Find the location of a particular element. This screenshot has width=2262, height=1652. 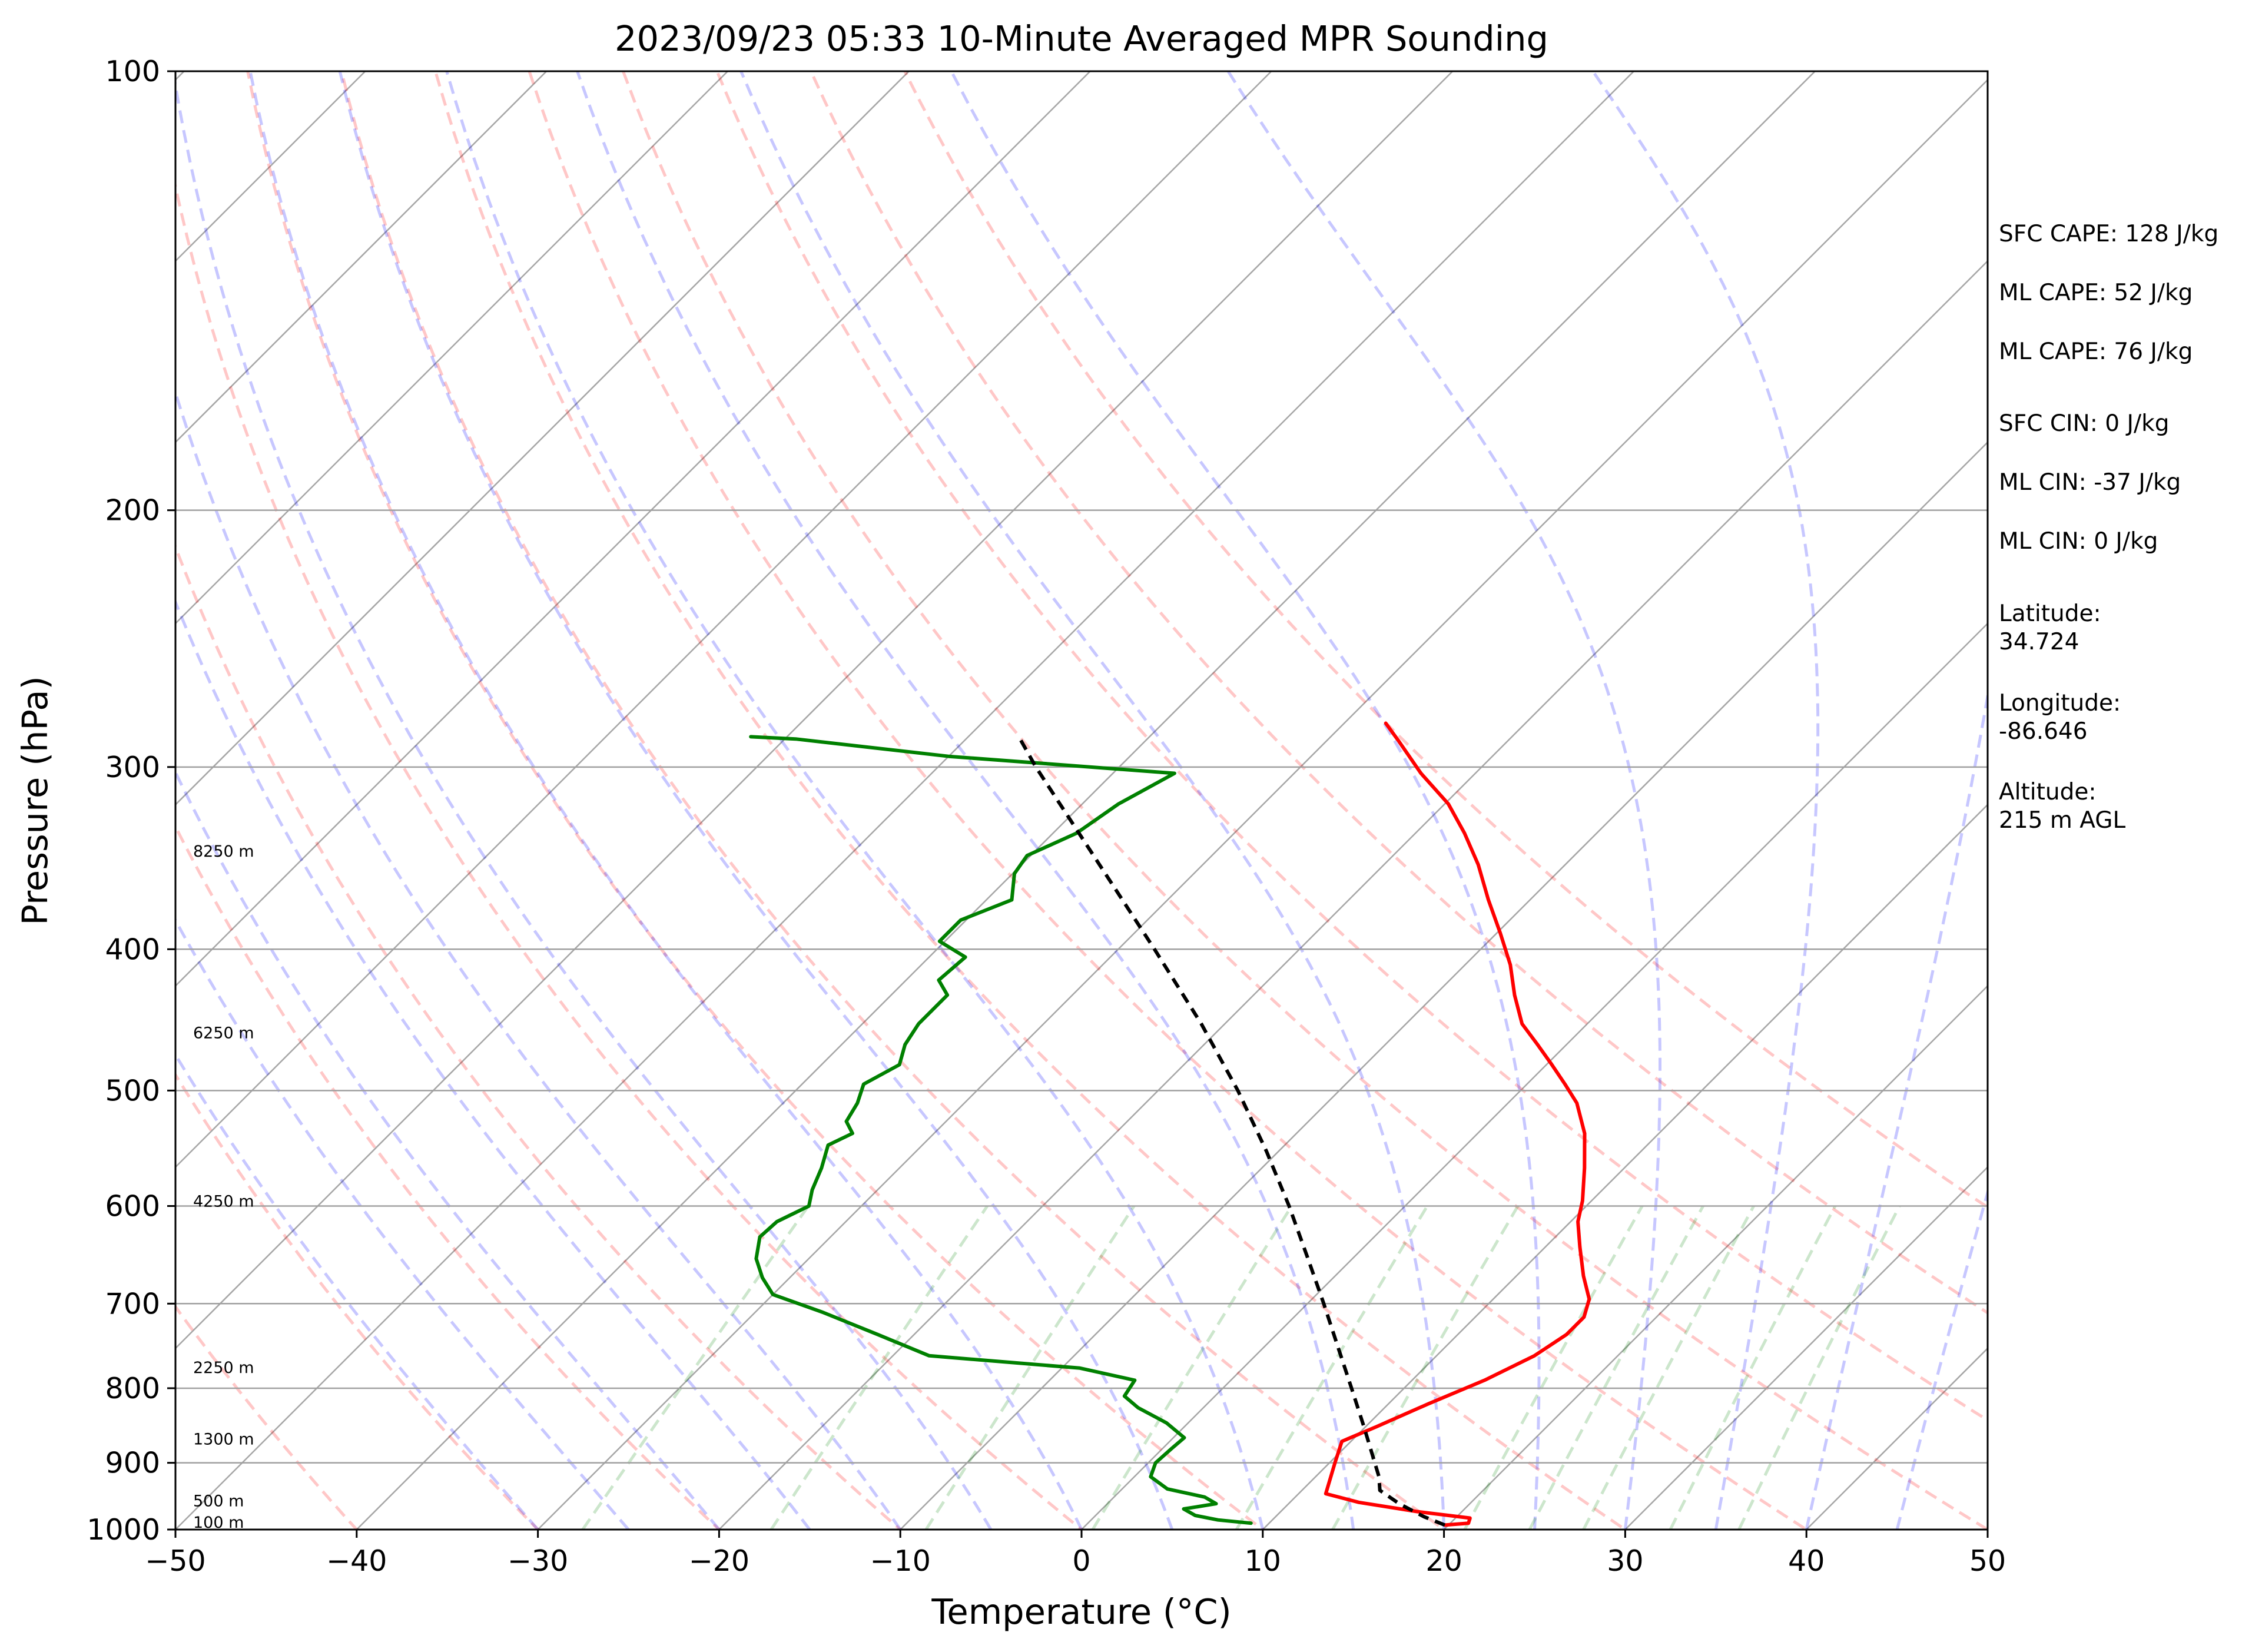

y-tick-label: 400 is located at coordinates (132, 949).